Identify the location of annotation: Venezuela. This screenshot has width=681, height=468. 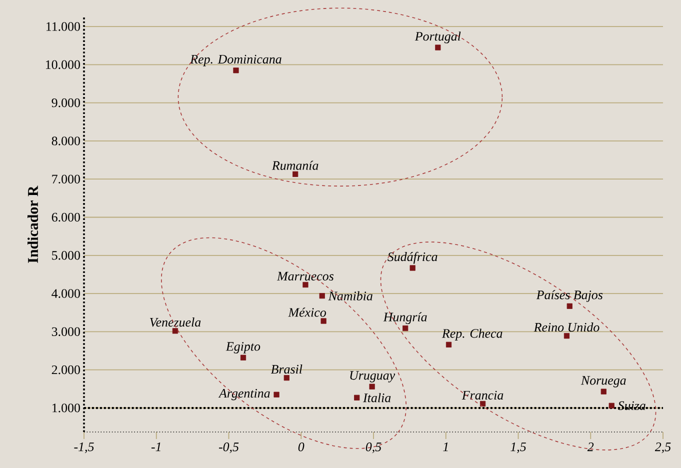
(175, 322).